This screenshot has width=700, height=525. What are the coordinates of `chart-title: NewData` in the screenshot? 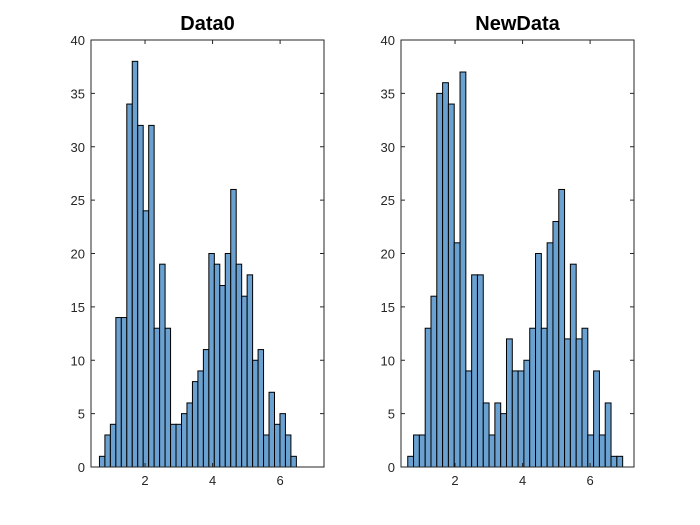 It's located at (517, 24).